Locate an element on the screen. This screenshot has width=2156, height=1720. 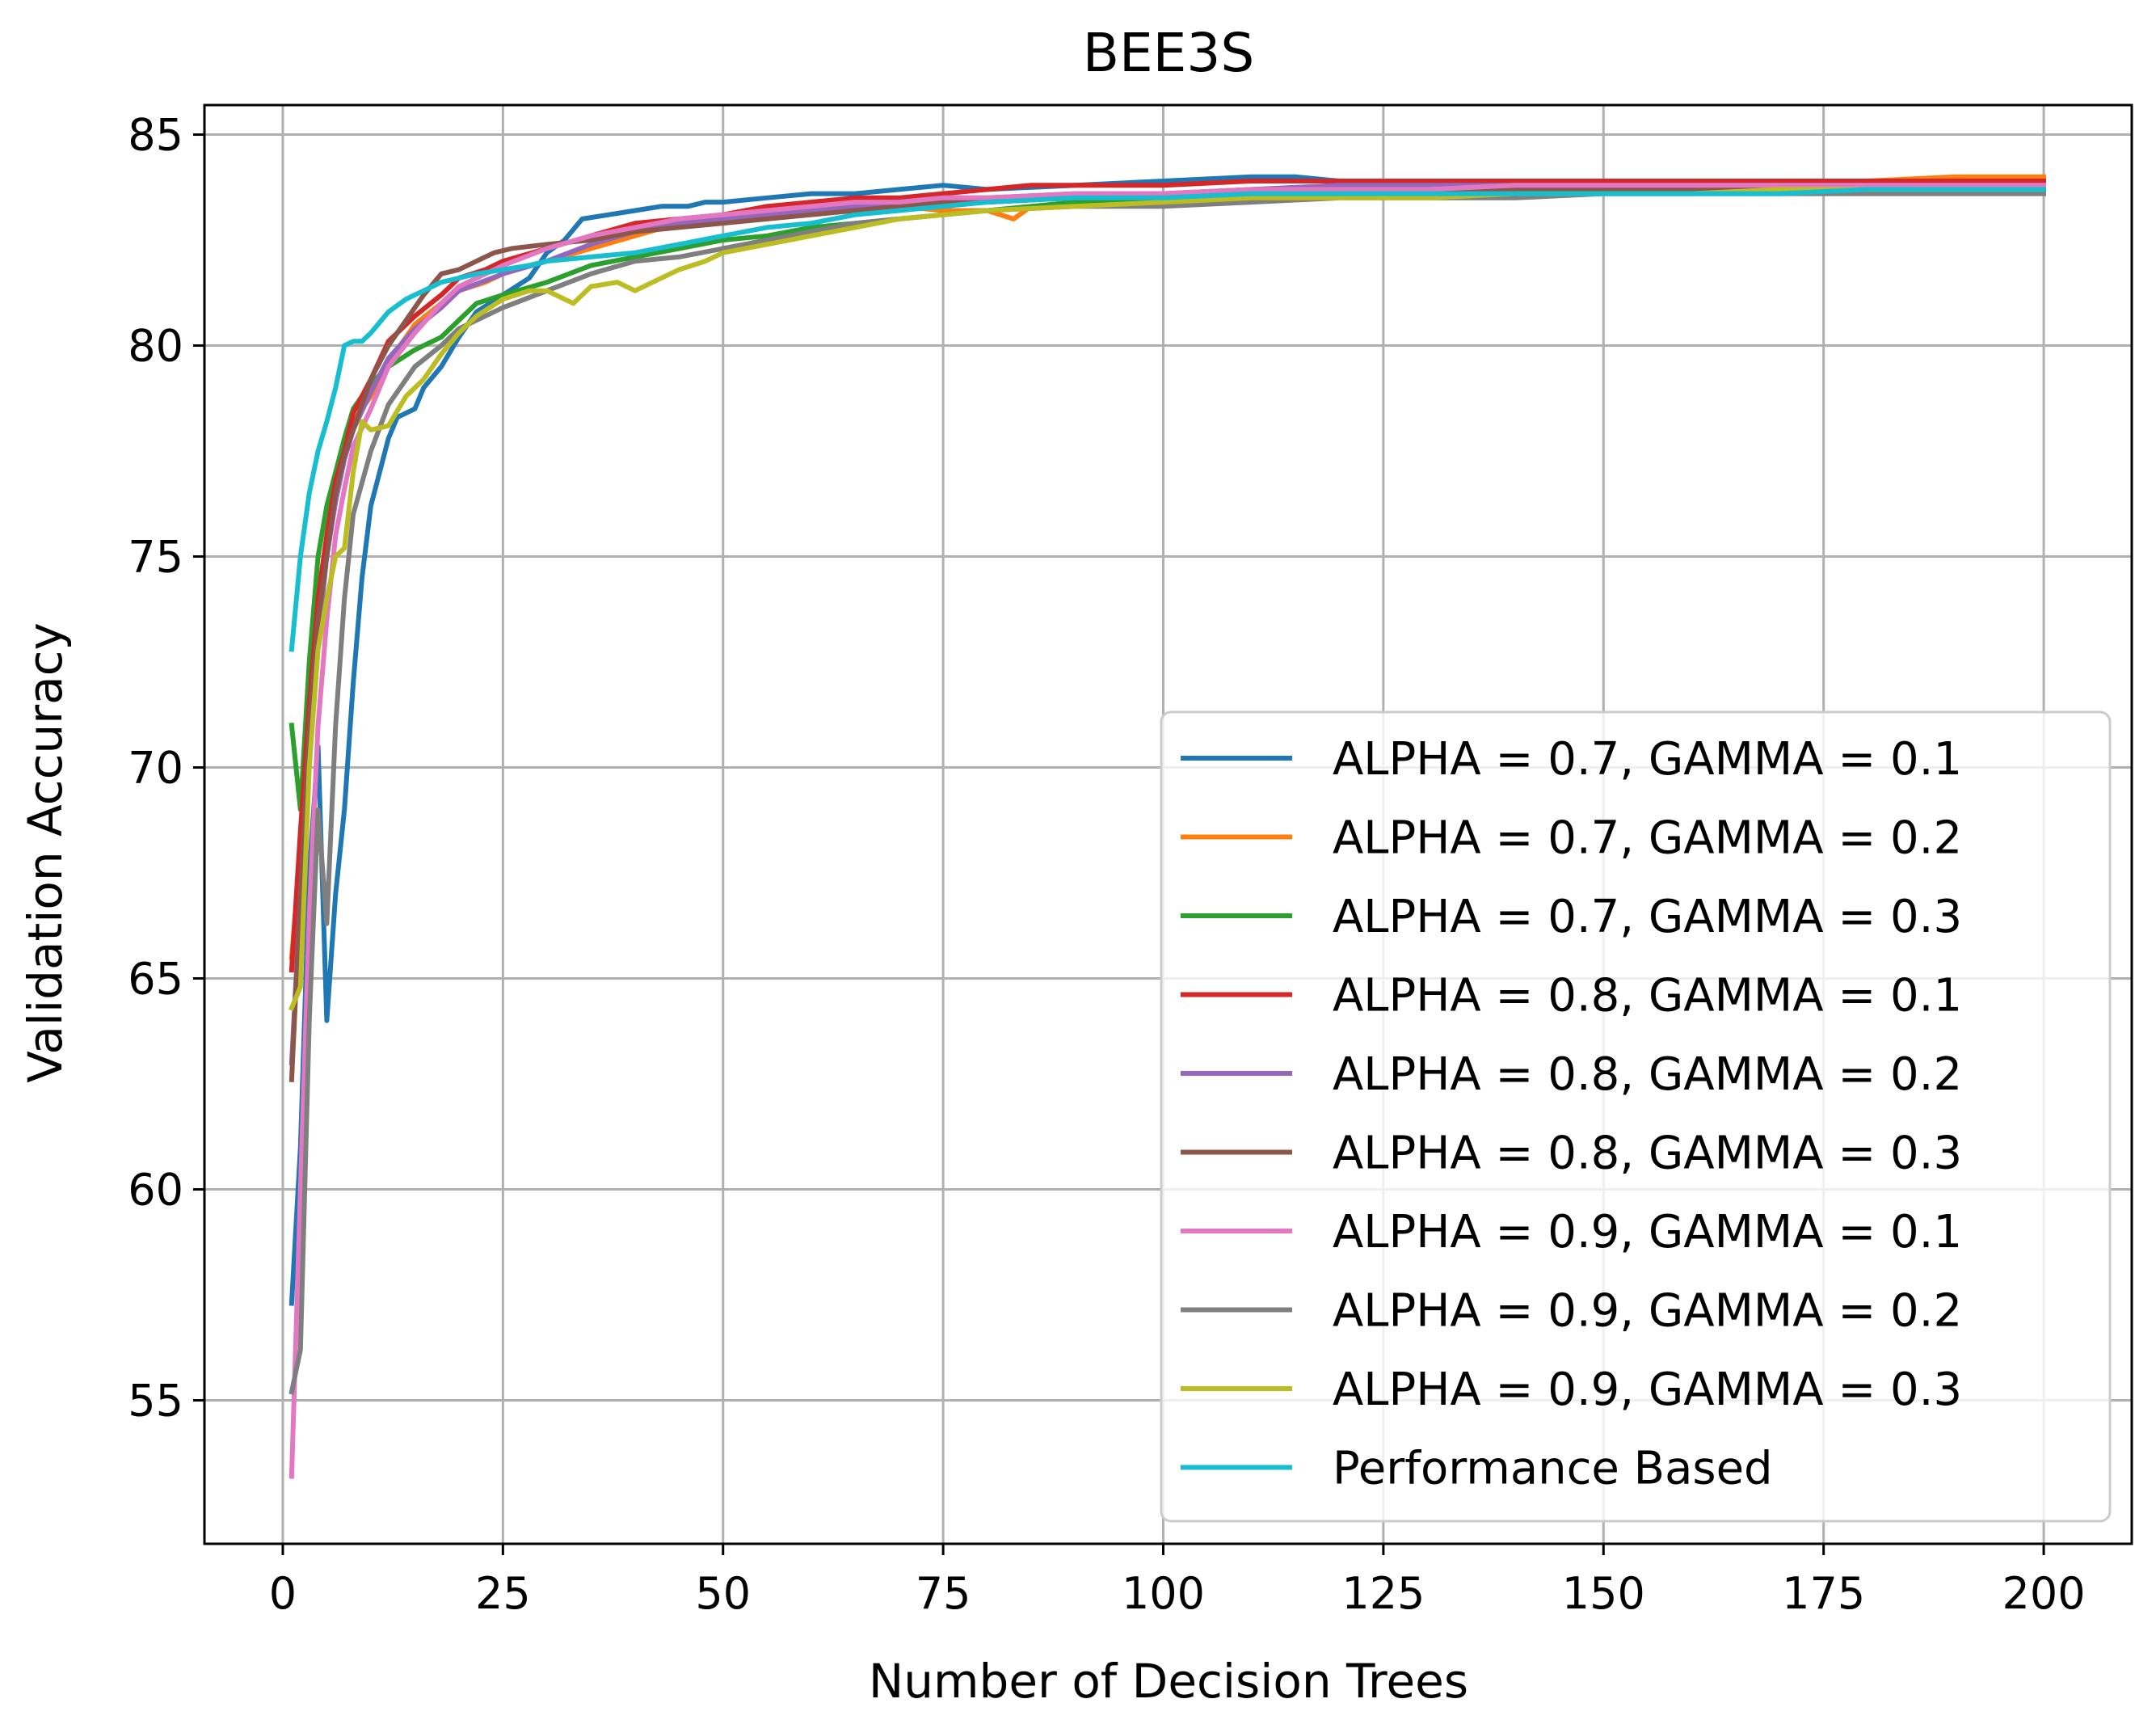
y-tick-label: 80 is located at coordinates (155, 346).